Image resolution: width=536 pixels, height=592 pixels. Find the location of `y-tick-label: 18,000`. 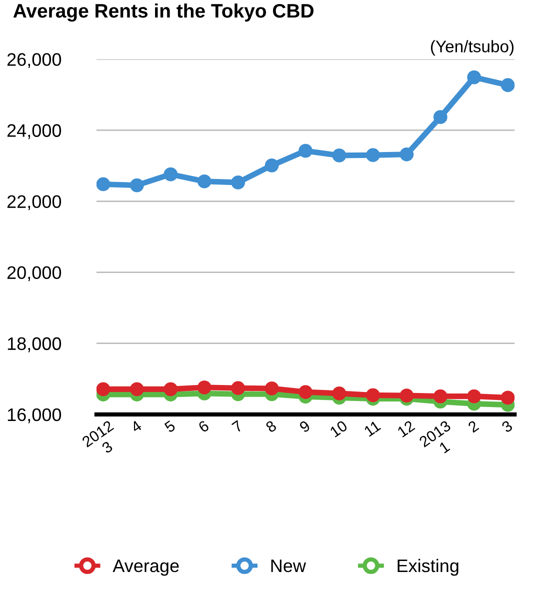

y-tick-label: 18,000 is located at coordinates (35, 344).